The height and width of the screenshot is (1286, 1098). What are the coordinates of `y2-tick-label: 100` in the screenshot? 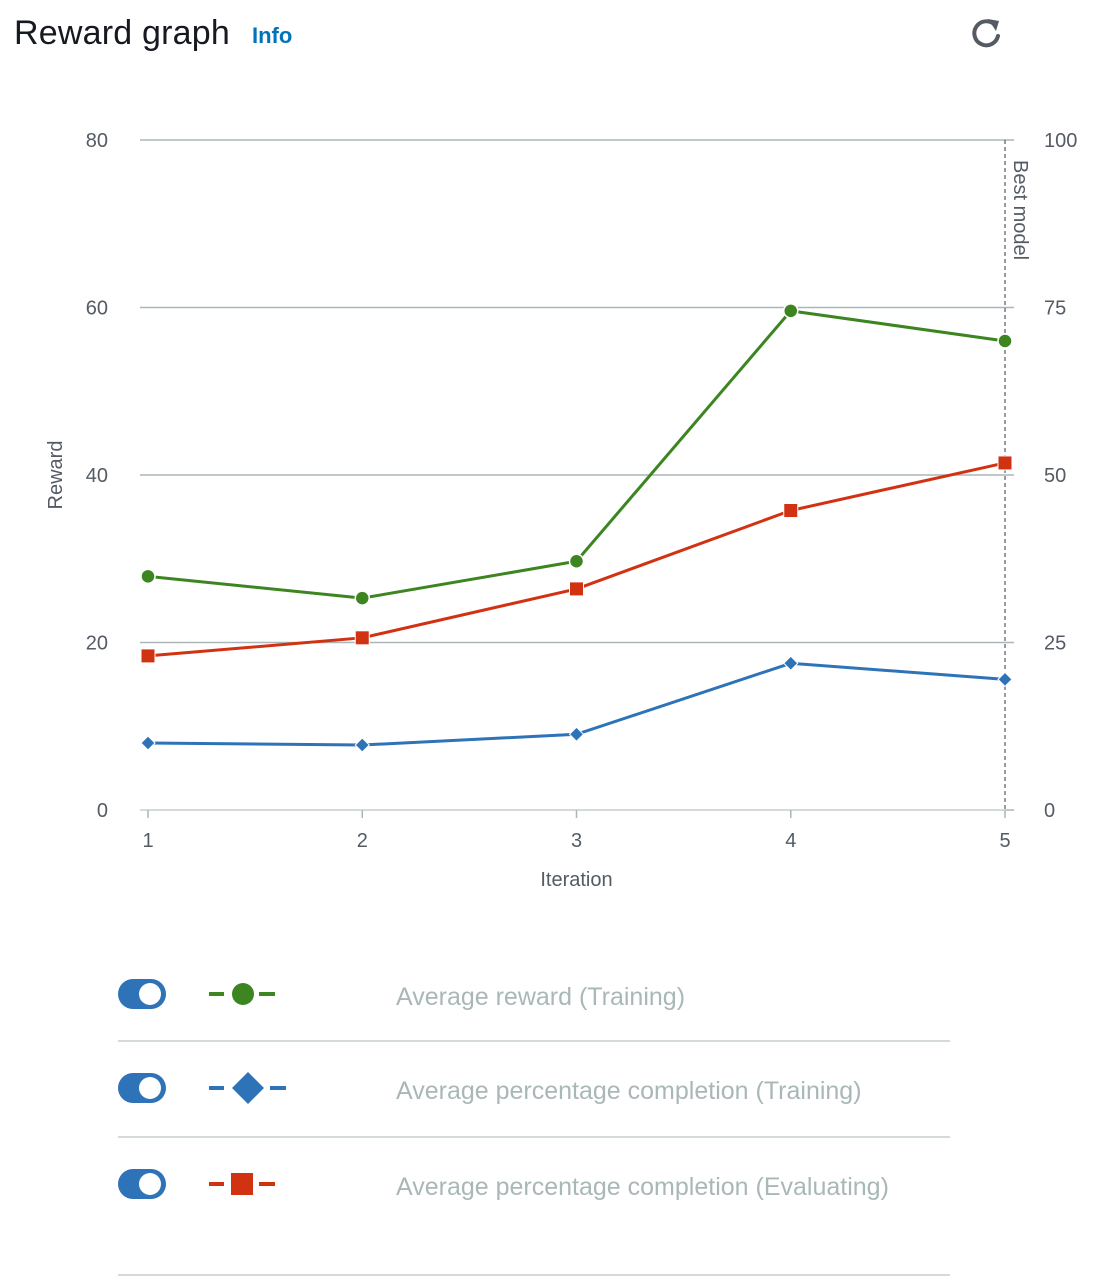 It's located at (1060, 141).